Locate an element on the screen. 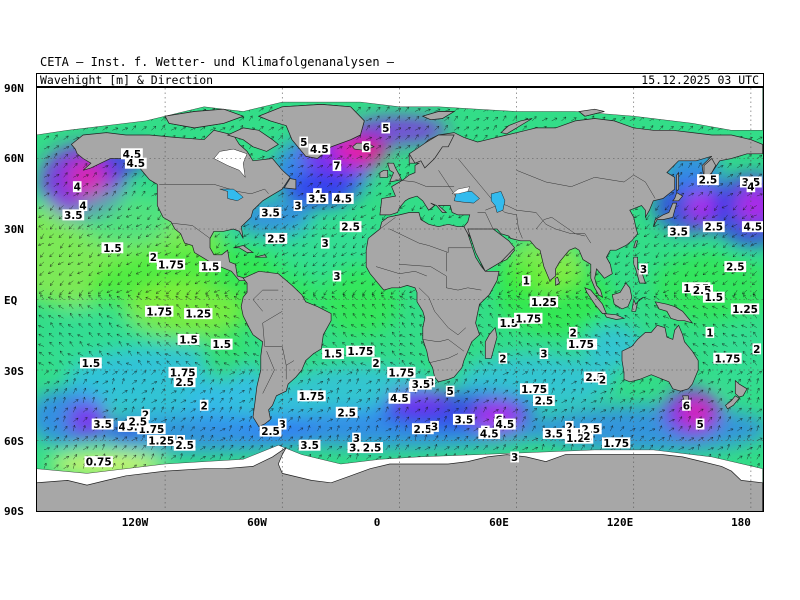 This screenshot has height=600, width=800. land-novaya-zemlya is located at coordinates (516, 126).